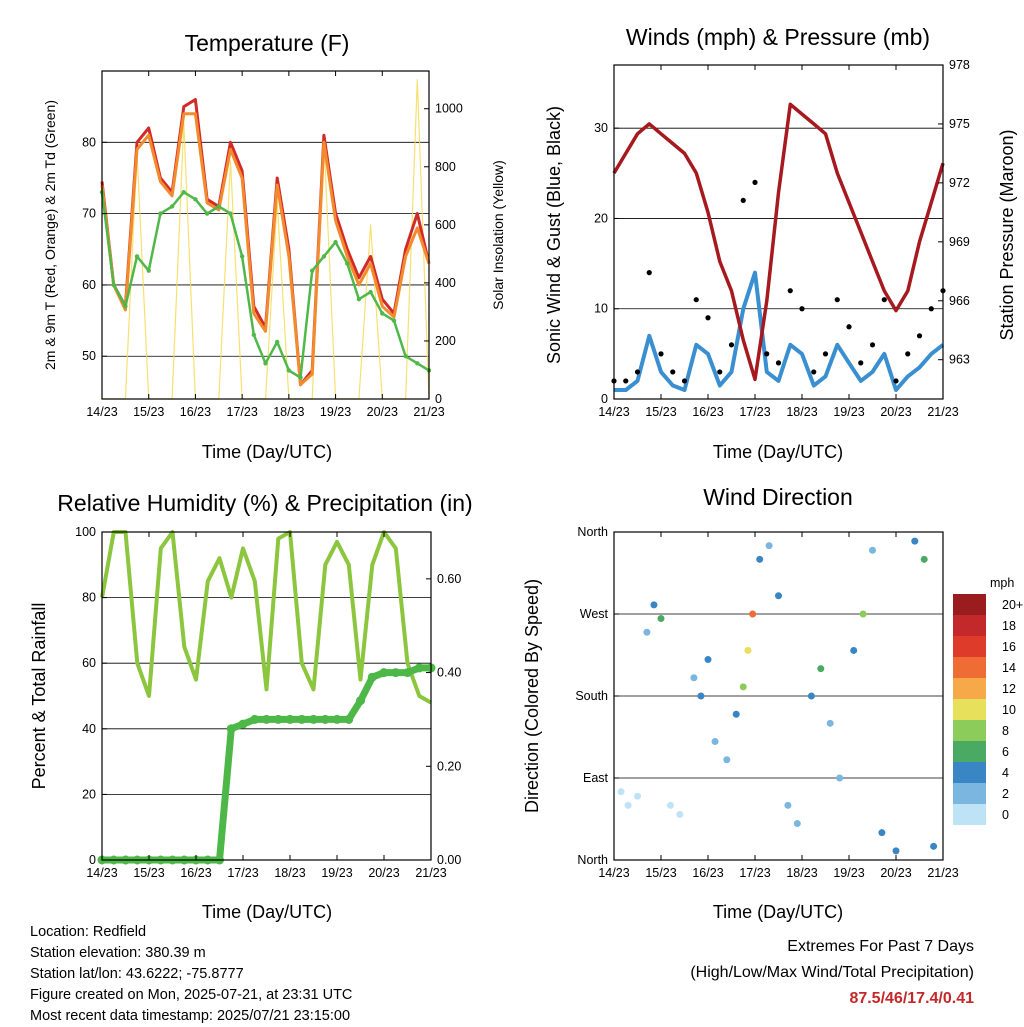  What do you see at coordinates (959, 301) in the screenshot?
I see `y-right-tick-label: 966` at bounding box center [959, 301].